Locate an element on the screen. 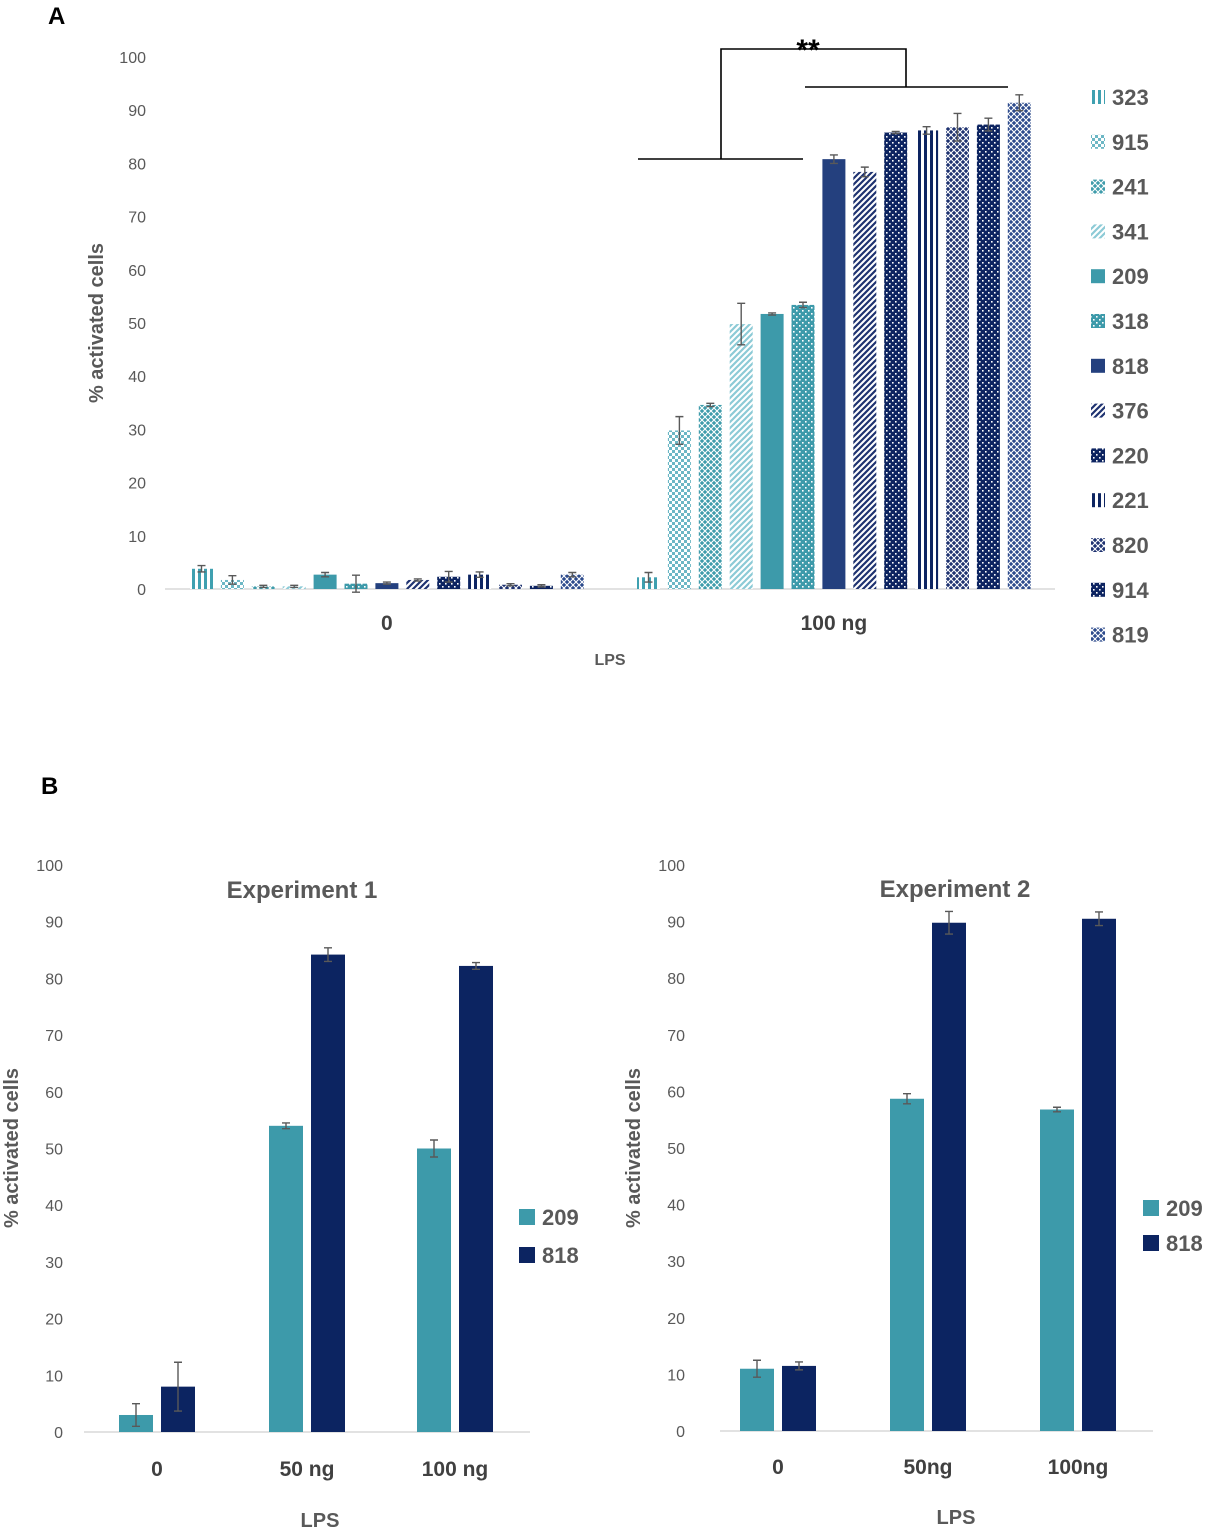 This screenshot has width=1206, height=1530. legend-label-341: 341 is located at coordinates (1130, 231).